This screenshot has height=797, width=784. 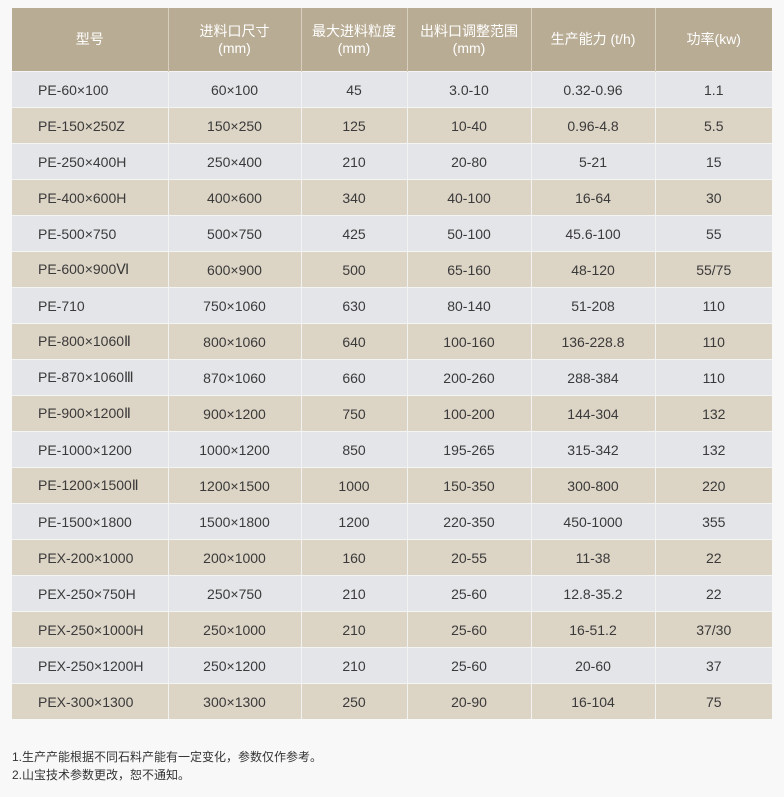 What do you see at coordinates (713, 629) in the screenshot?
I see `table-cell: 37/30` at bounding box center [713, 629].